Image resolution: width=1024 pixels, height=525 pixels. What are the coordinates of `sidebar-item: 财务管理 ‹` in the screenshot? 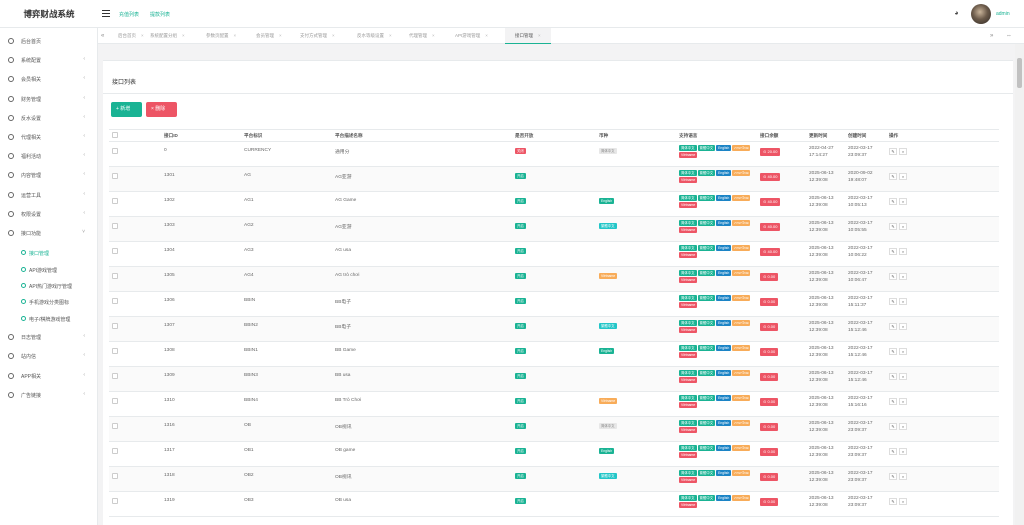 It's located at (48, 99).